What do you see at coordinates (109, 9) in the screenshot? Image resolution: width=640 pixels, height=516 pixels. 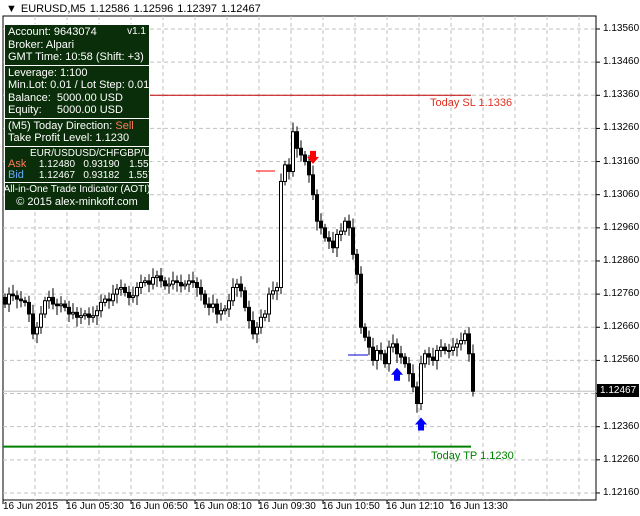 I see `open-price: 1.12586` at bounding box center [109, 9].